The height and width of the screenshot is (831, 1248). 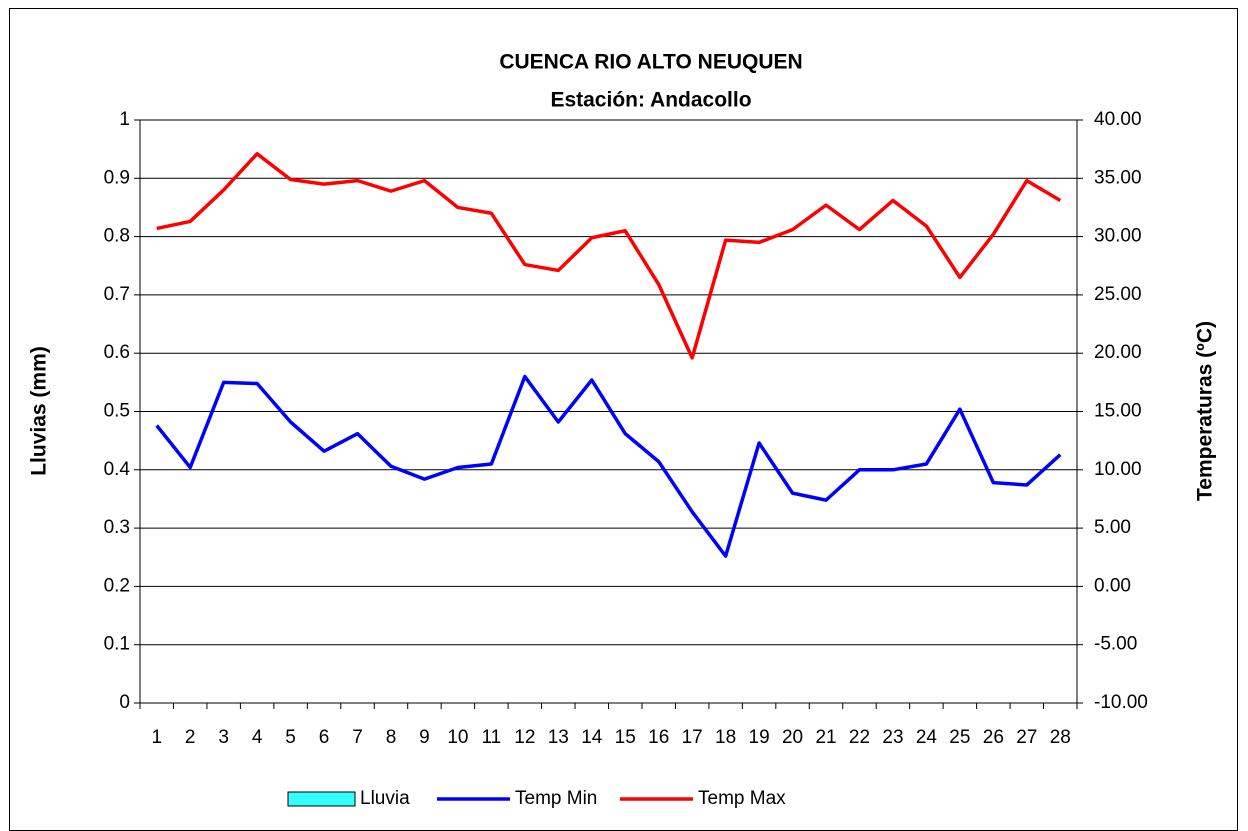 What do you see at coordinates (1205, 411) in the screenshot?
I see `y2-axis-label: Temperaturas (ºC)` at bounding box center [1205, 411].